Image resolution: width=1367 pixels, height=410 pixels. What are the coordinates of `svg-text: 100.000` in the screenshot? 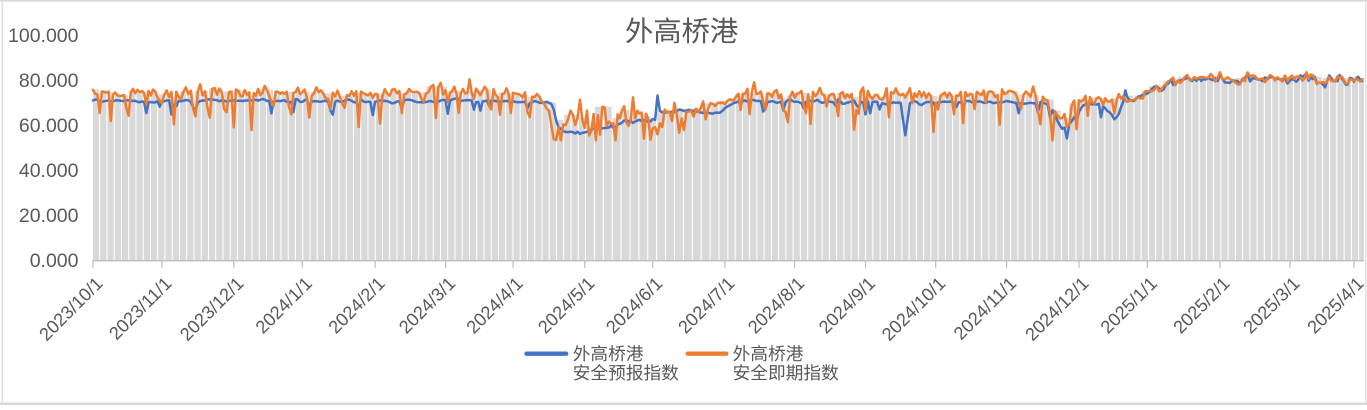 It's located at (43, 36).